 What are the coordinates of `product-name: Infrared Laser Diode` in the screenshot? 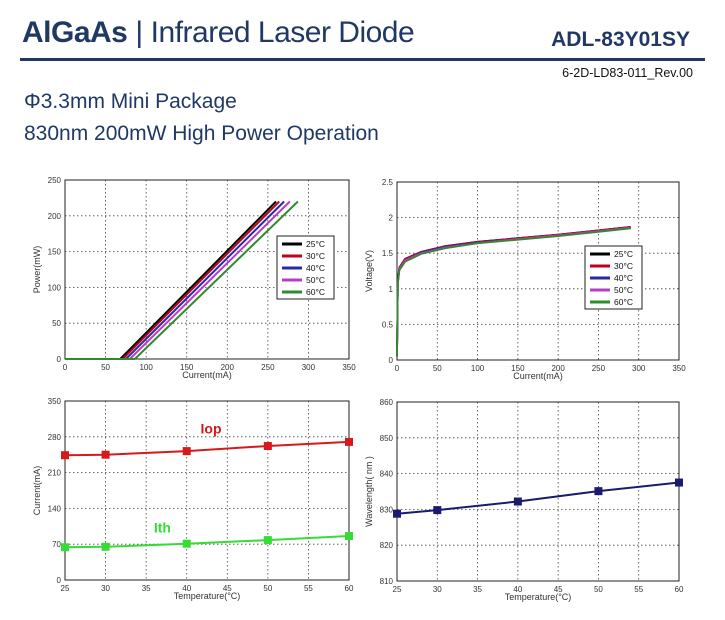 It's located at (282, 32).